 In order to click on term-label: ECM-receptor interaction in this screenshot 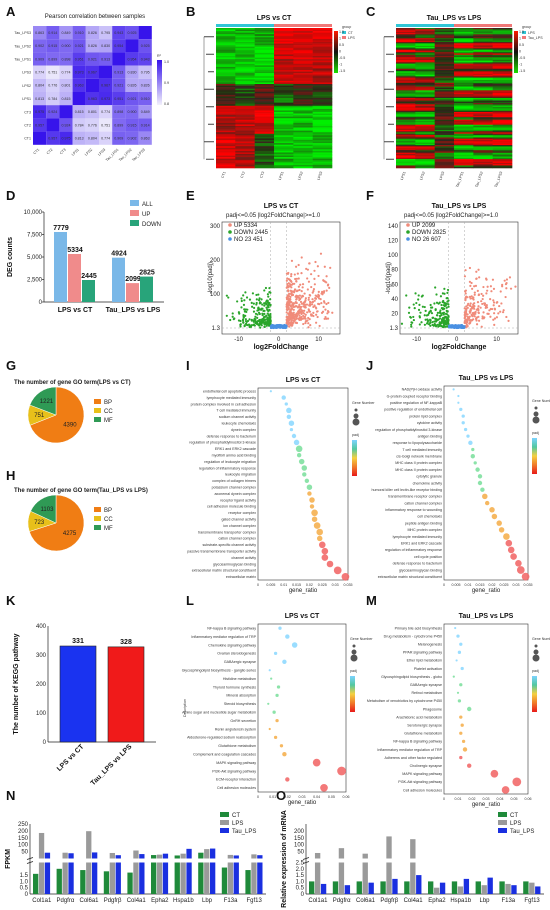, I will do `click(236, 780)`.